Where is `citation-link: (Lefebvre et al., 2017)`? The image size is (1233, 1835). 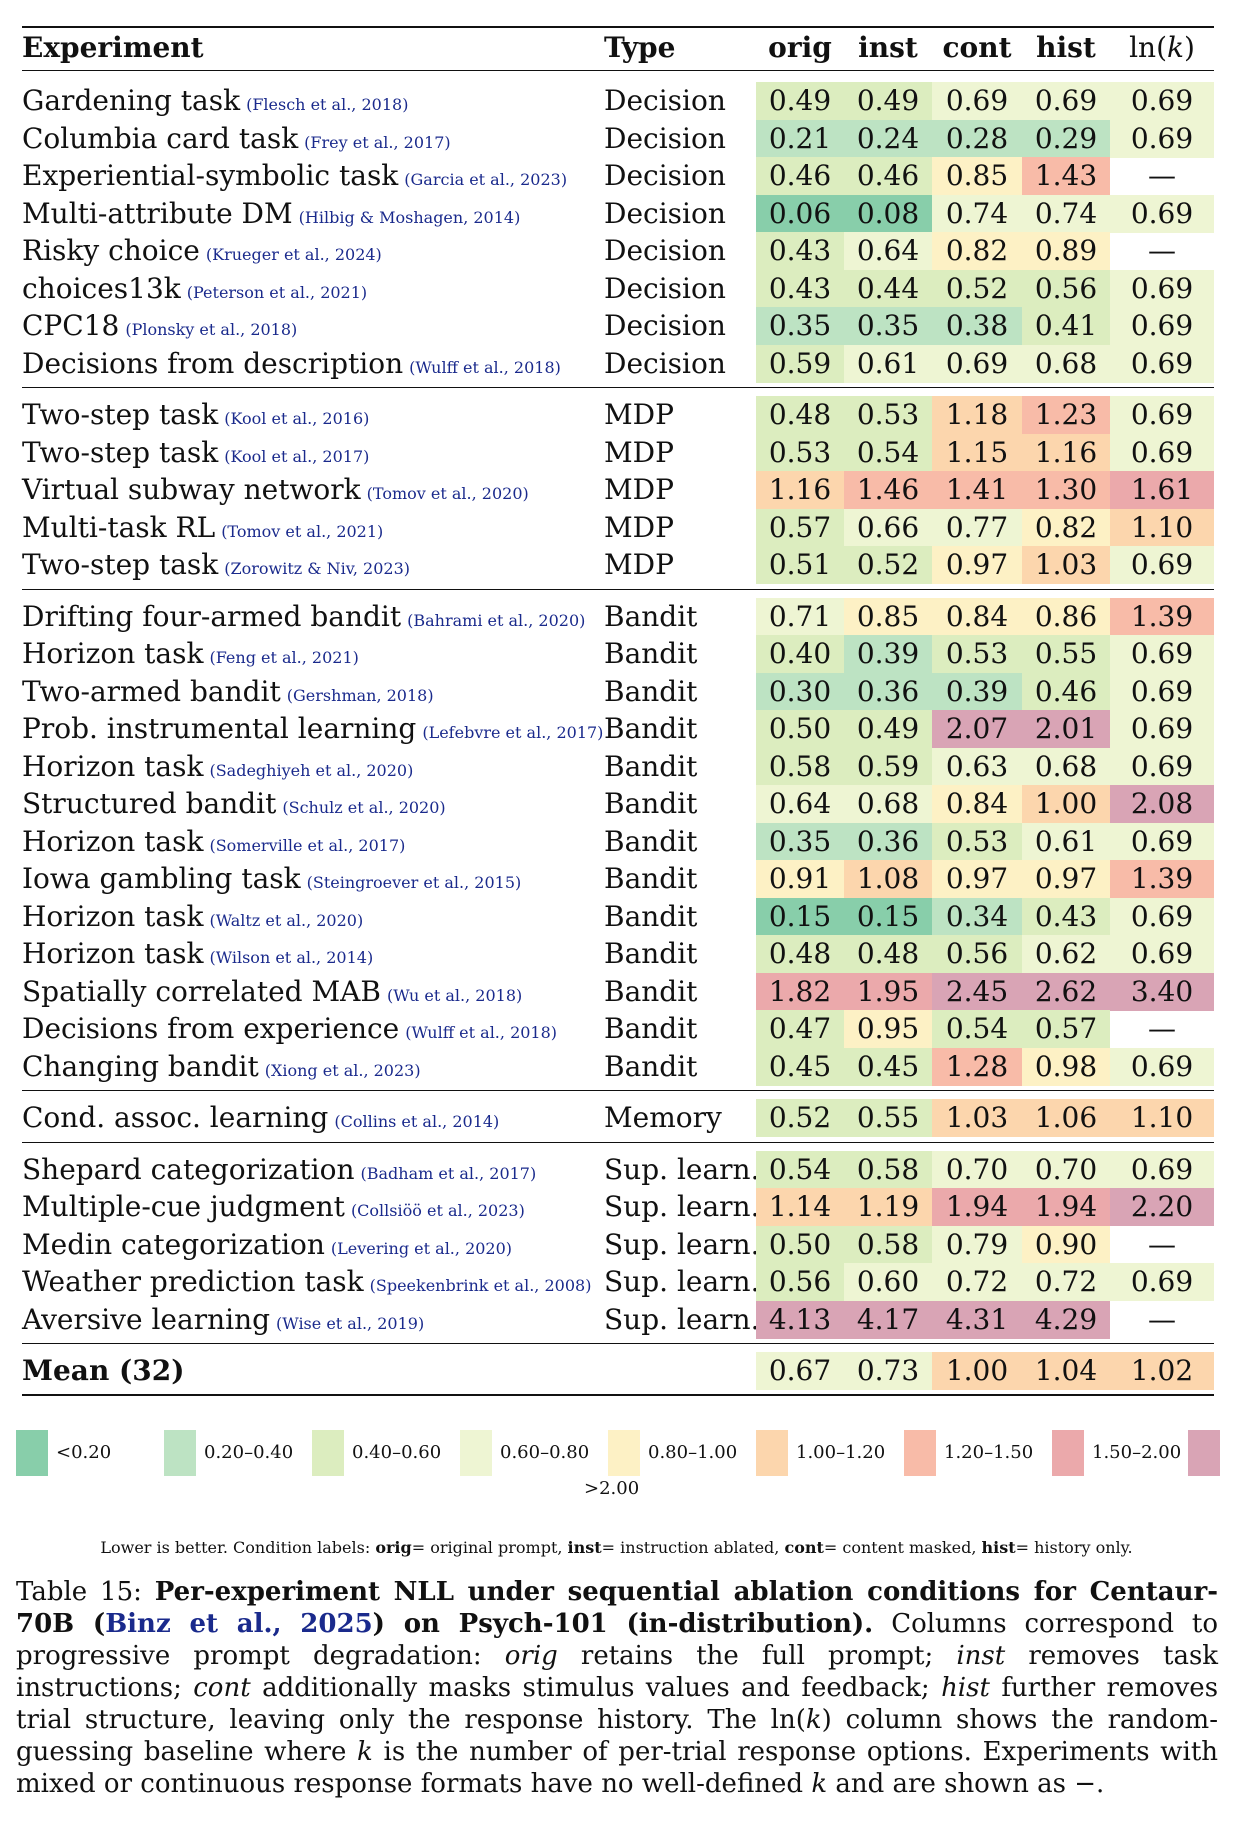
citation-link: (Lefebvre et al., 2017) is located at coordinates (513, 732).